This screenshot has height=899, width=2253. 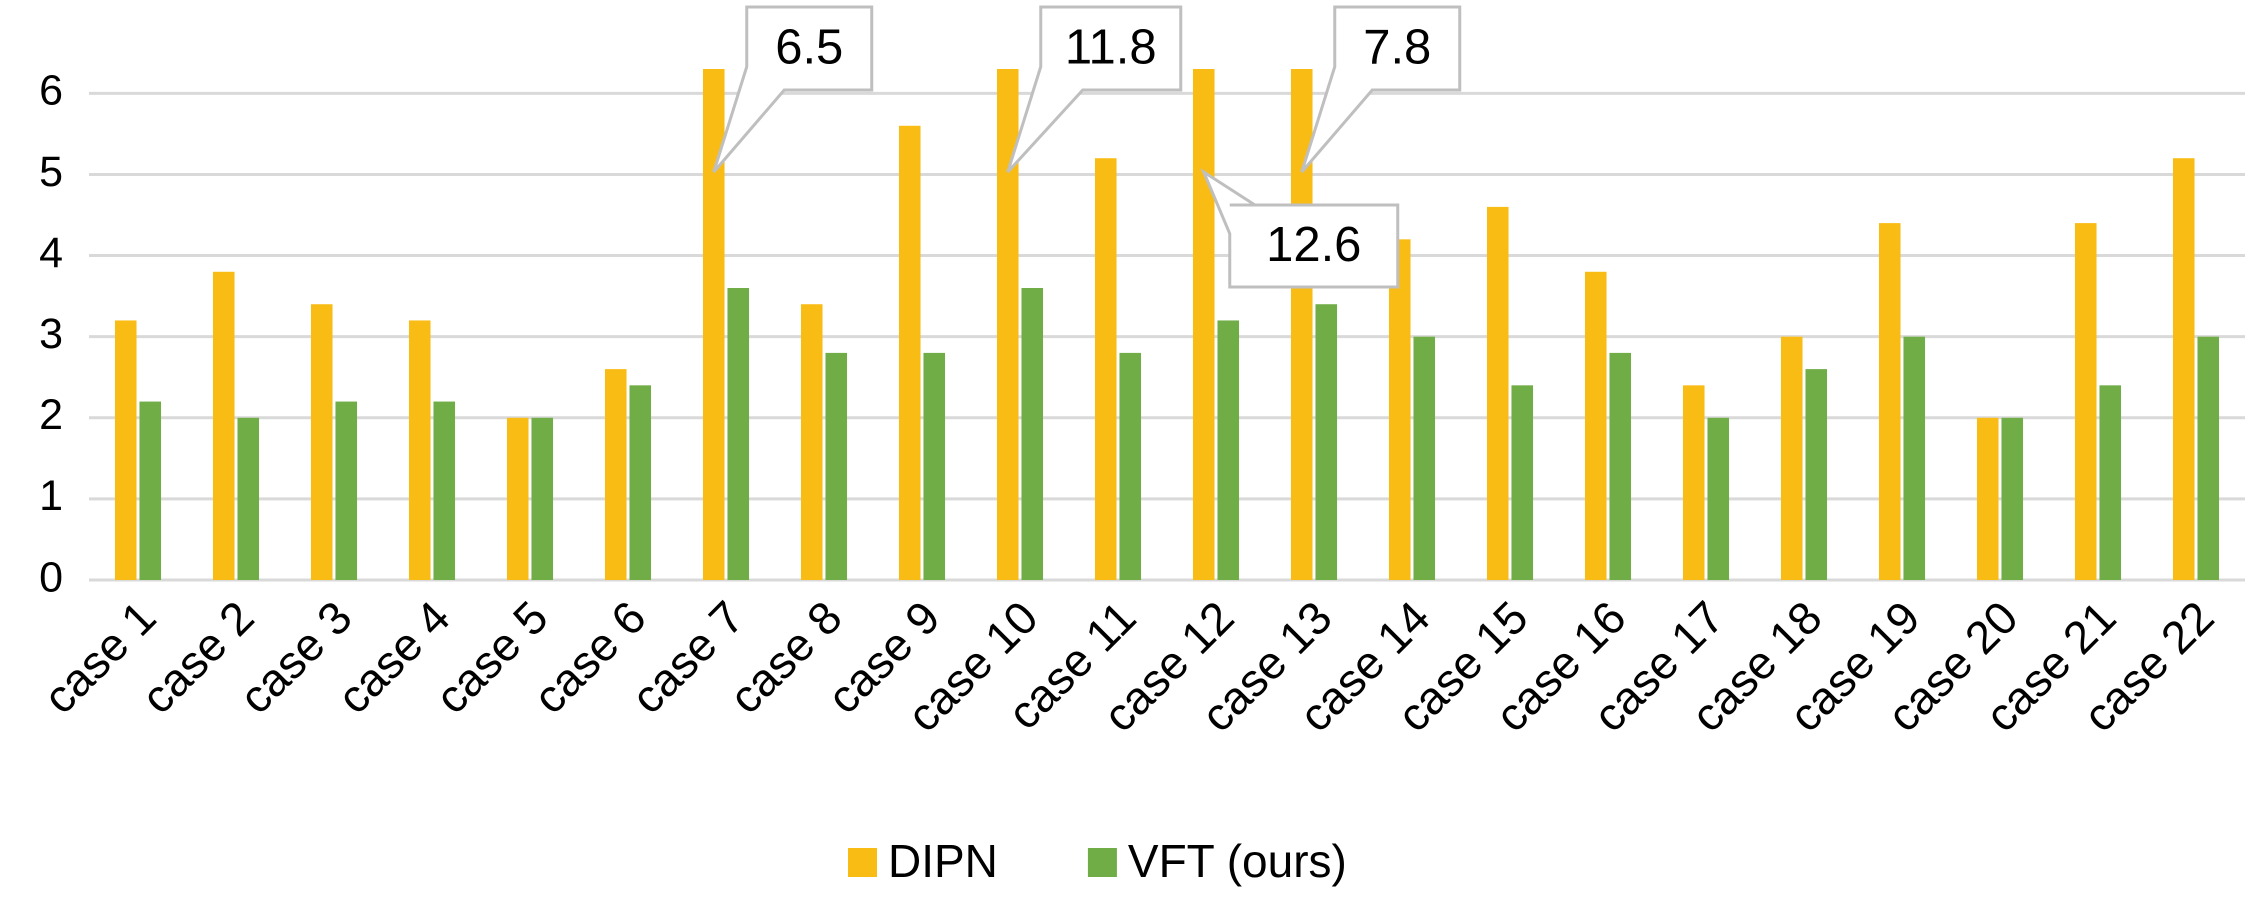 What do you see at coordinates (99, 657) in the screenshot?
I see `x-tick-label: case 1` at bounding box center [99, 657].